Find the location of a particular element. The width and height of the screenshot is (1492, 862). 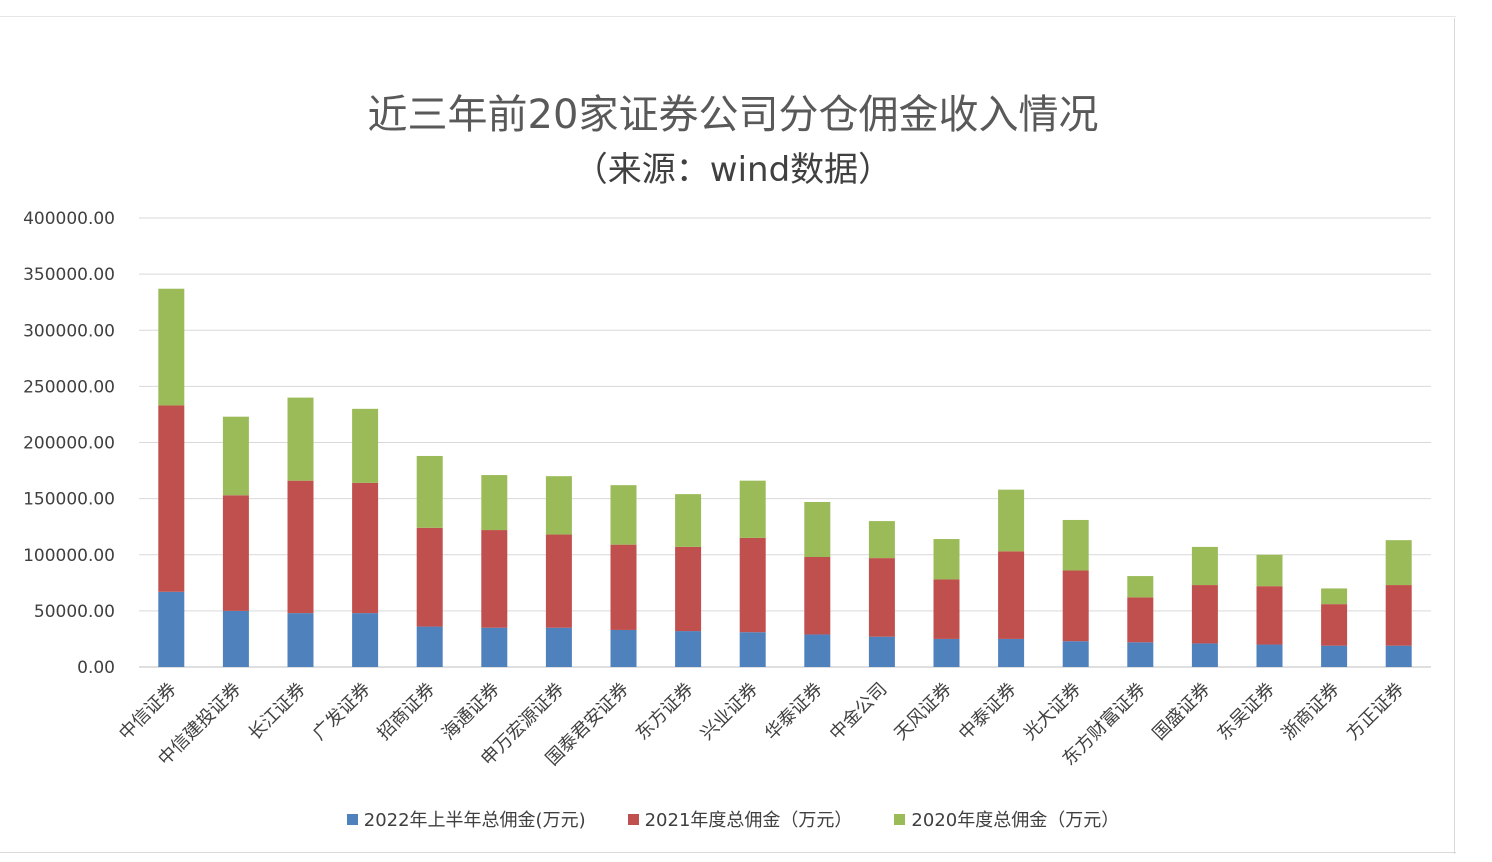

y-tick-label: 0.00 is located at coordinates (96, 668).